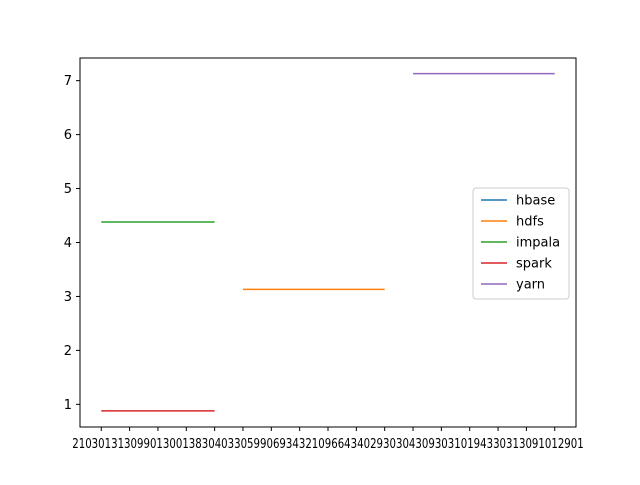  Describe the element at coordinates (68, 405) in the screenshot. I see `y-tick-label: 1` at that location.